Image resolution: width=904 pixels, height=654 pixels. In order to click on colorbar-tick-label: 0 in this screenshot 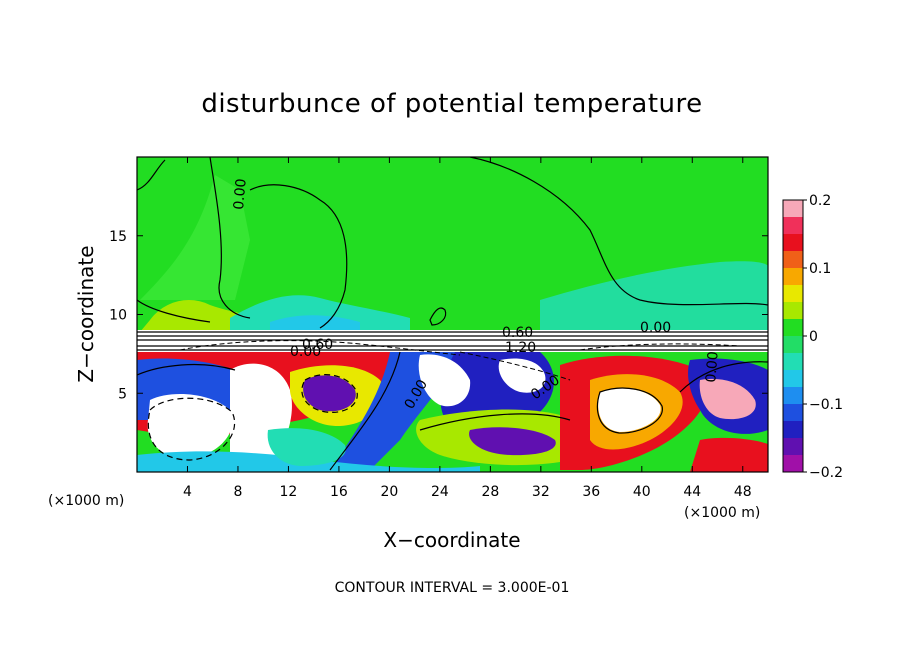, I will do `click(813, 337)`.